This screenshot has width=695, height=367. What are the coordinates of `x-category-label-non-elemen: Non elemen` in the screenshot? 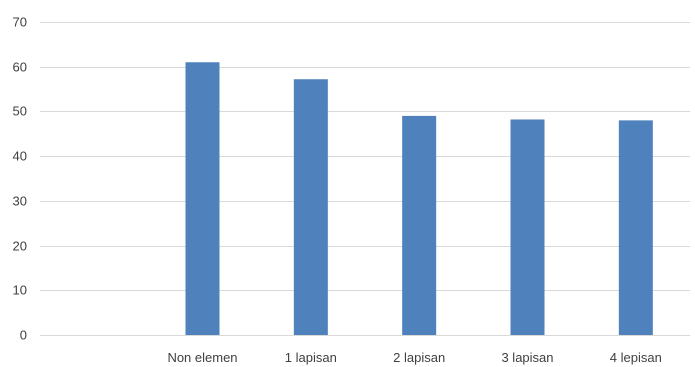 It's located at (202, 357).